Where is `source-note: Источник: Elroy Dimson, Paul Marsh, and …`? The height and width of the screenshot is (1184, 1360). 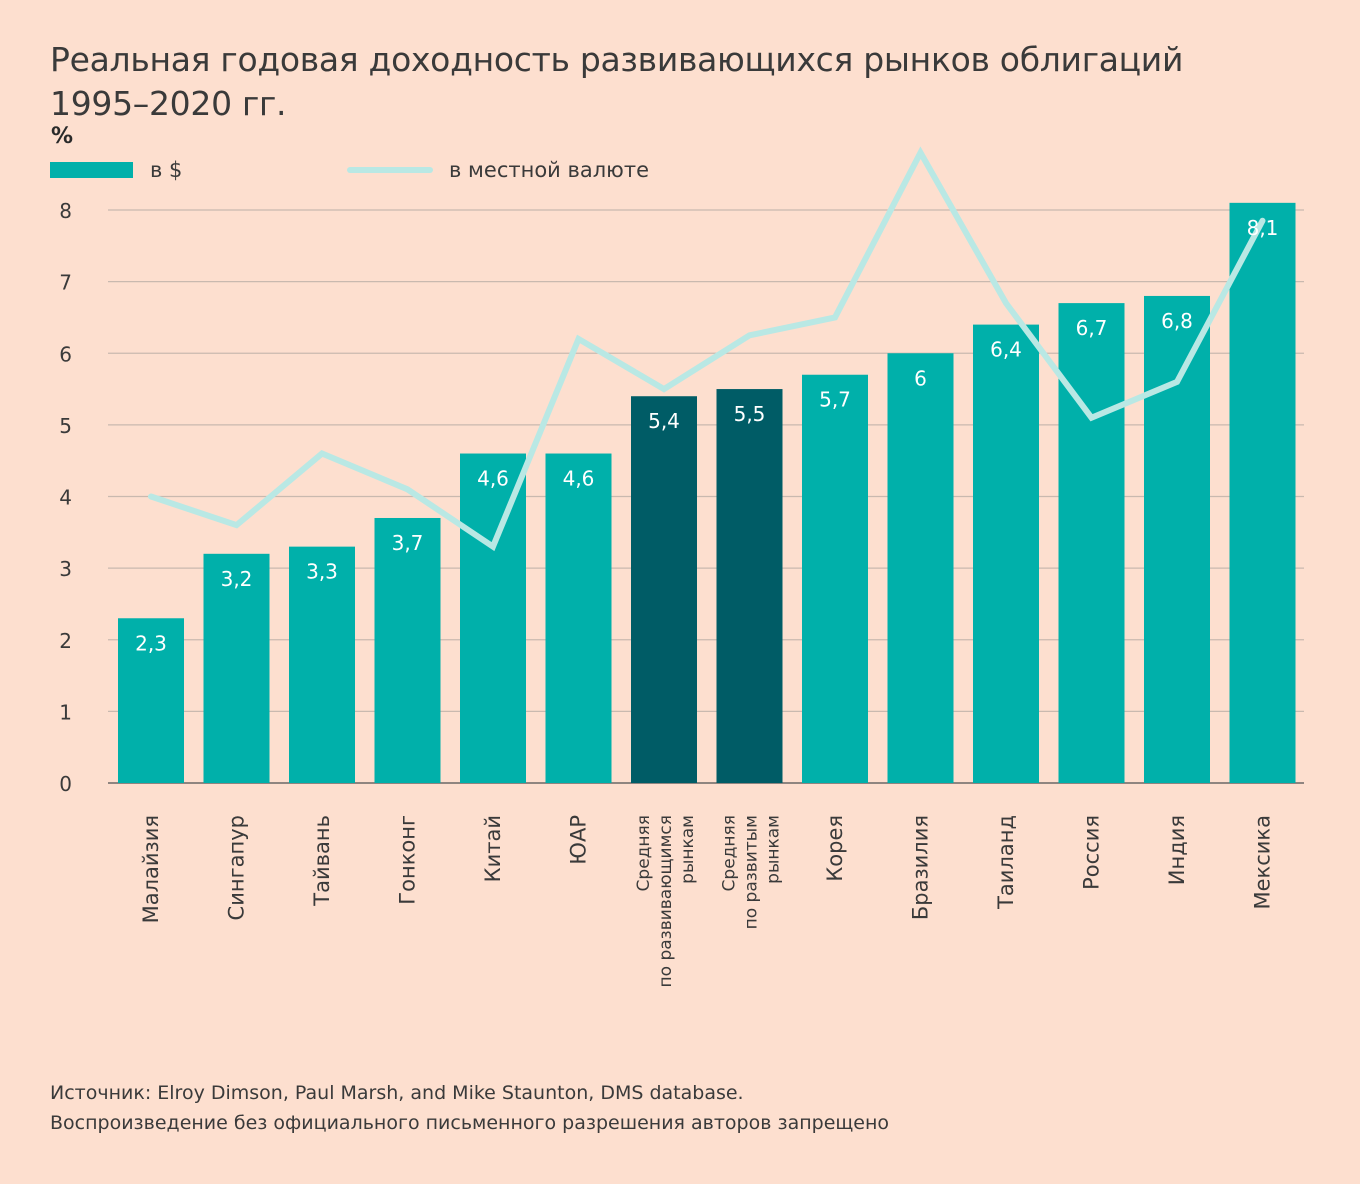
source-note: Источник: Elroy Dimson, Paul Marsh, and … is located at coordinates (469, 1108).